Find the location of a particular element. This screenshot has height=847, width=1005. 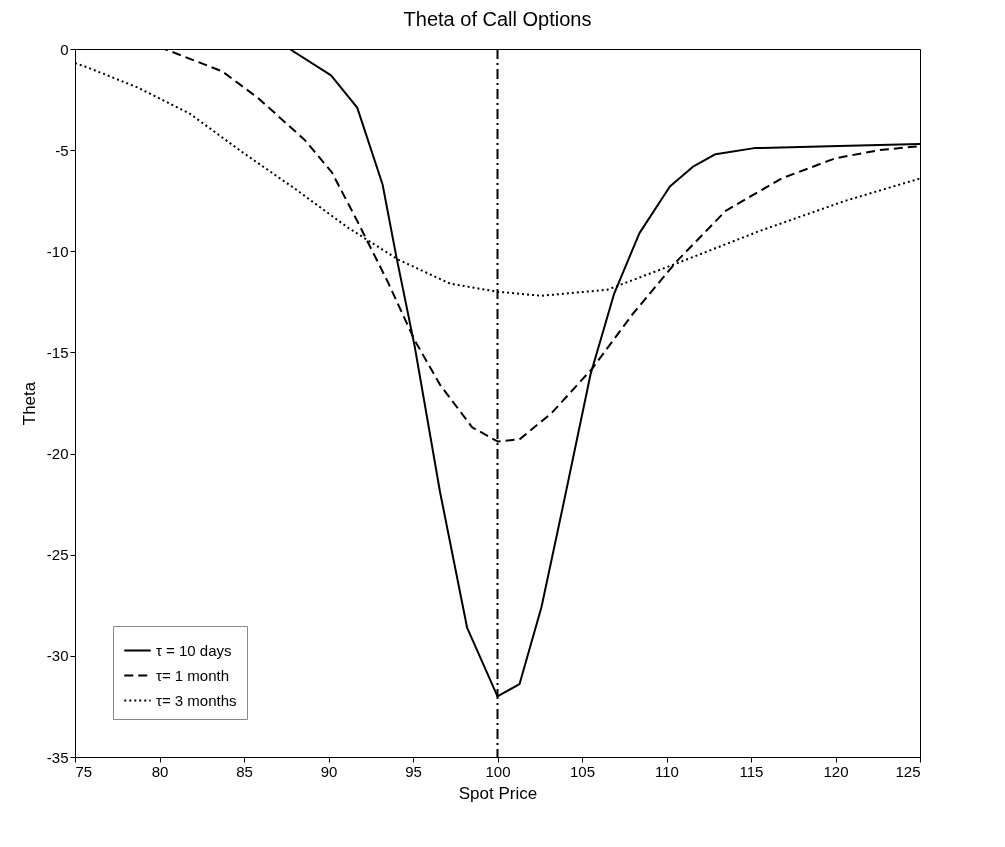

x-tick-label: 85 is located at coordinates (244, 771).